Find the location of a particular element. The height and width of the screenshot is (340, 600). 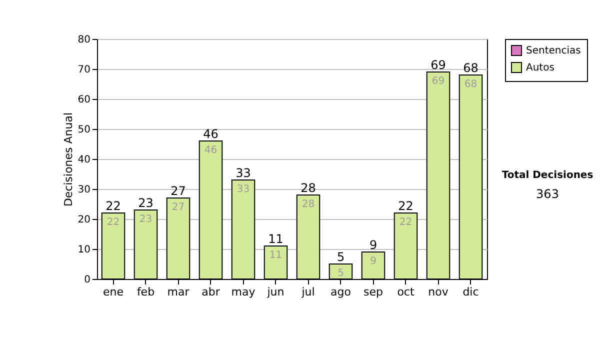

x-tick-label: oct is located at coordinates (406, 292).